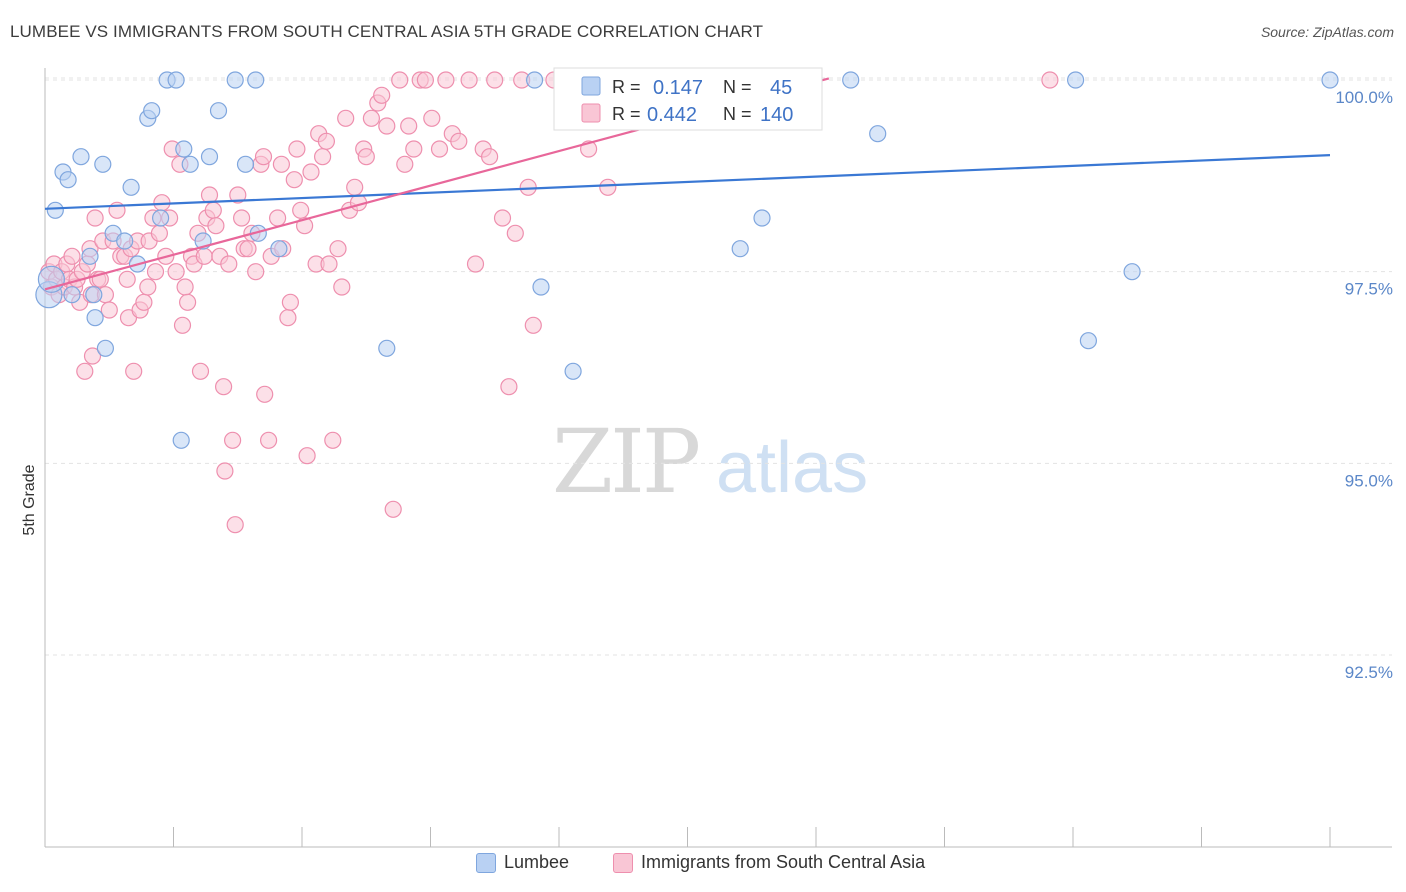  What do you see at coordinates (792, 468) in the screenshot?
I see `watermark-atlas: atlas` at bounding box center [792, 468].